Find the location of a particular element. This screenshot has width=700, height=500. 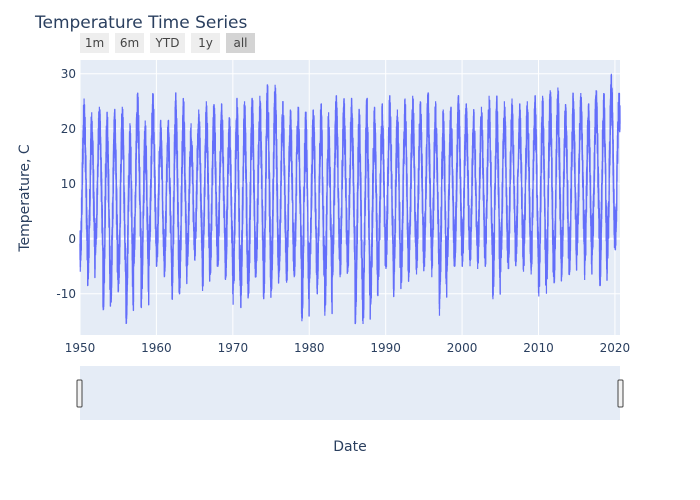

y-axis-label: Temperature, C is located at coordinates (25, 198).